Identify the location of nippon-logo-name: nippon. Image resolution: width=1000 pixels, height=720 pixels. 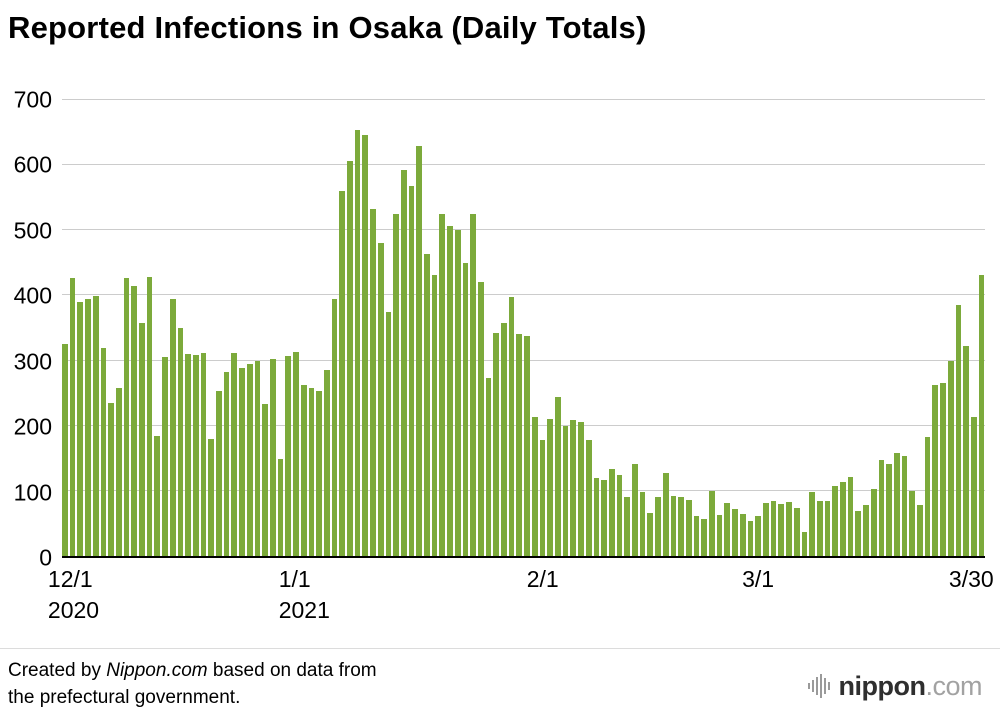
(882, 685).